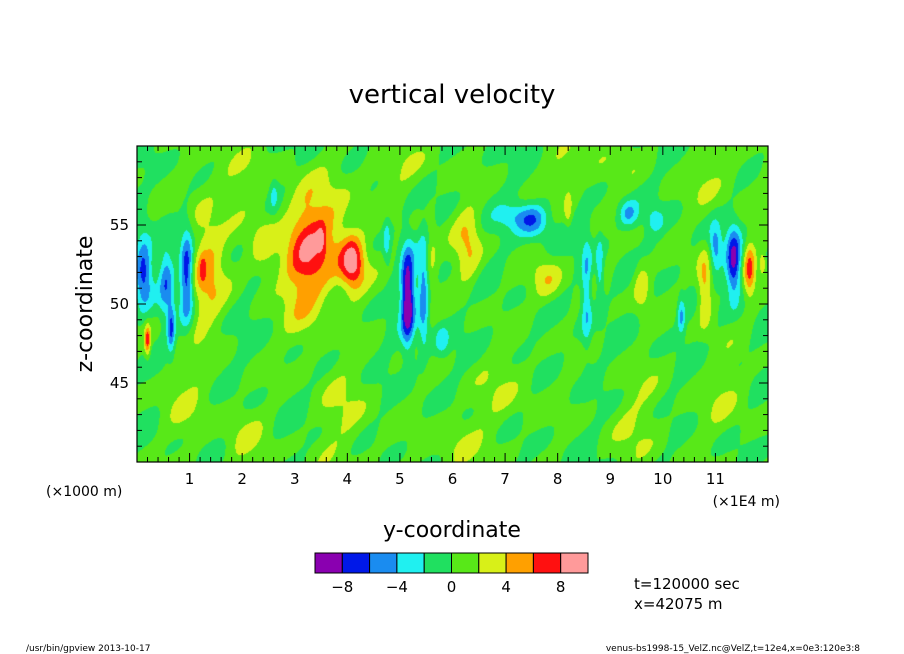 The width and height of the screenshot is (904, 654). I want to click on info-position: x=42075 m, so click(678, 604).